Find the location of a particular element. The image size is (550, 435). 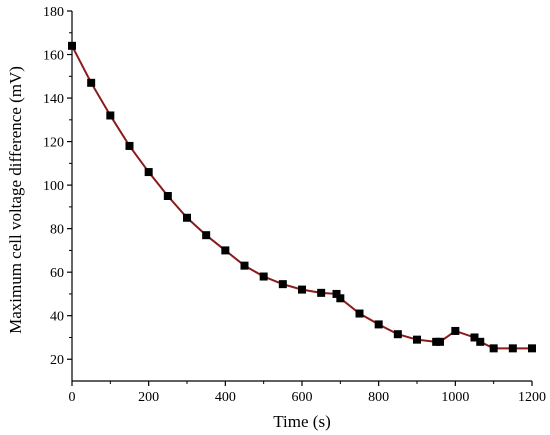

x-tick-label: 1200 is located at coordinates (532, 397).